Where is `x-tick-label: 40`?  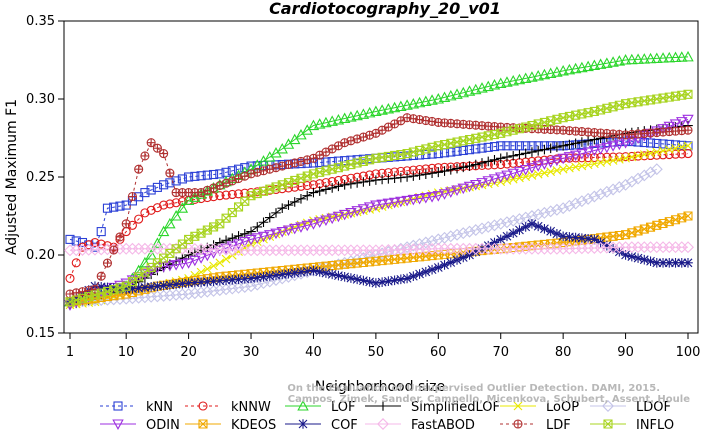
x-tick-label: 40 is located at coordinates (313, 352).